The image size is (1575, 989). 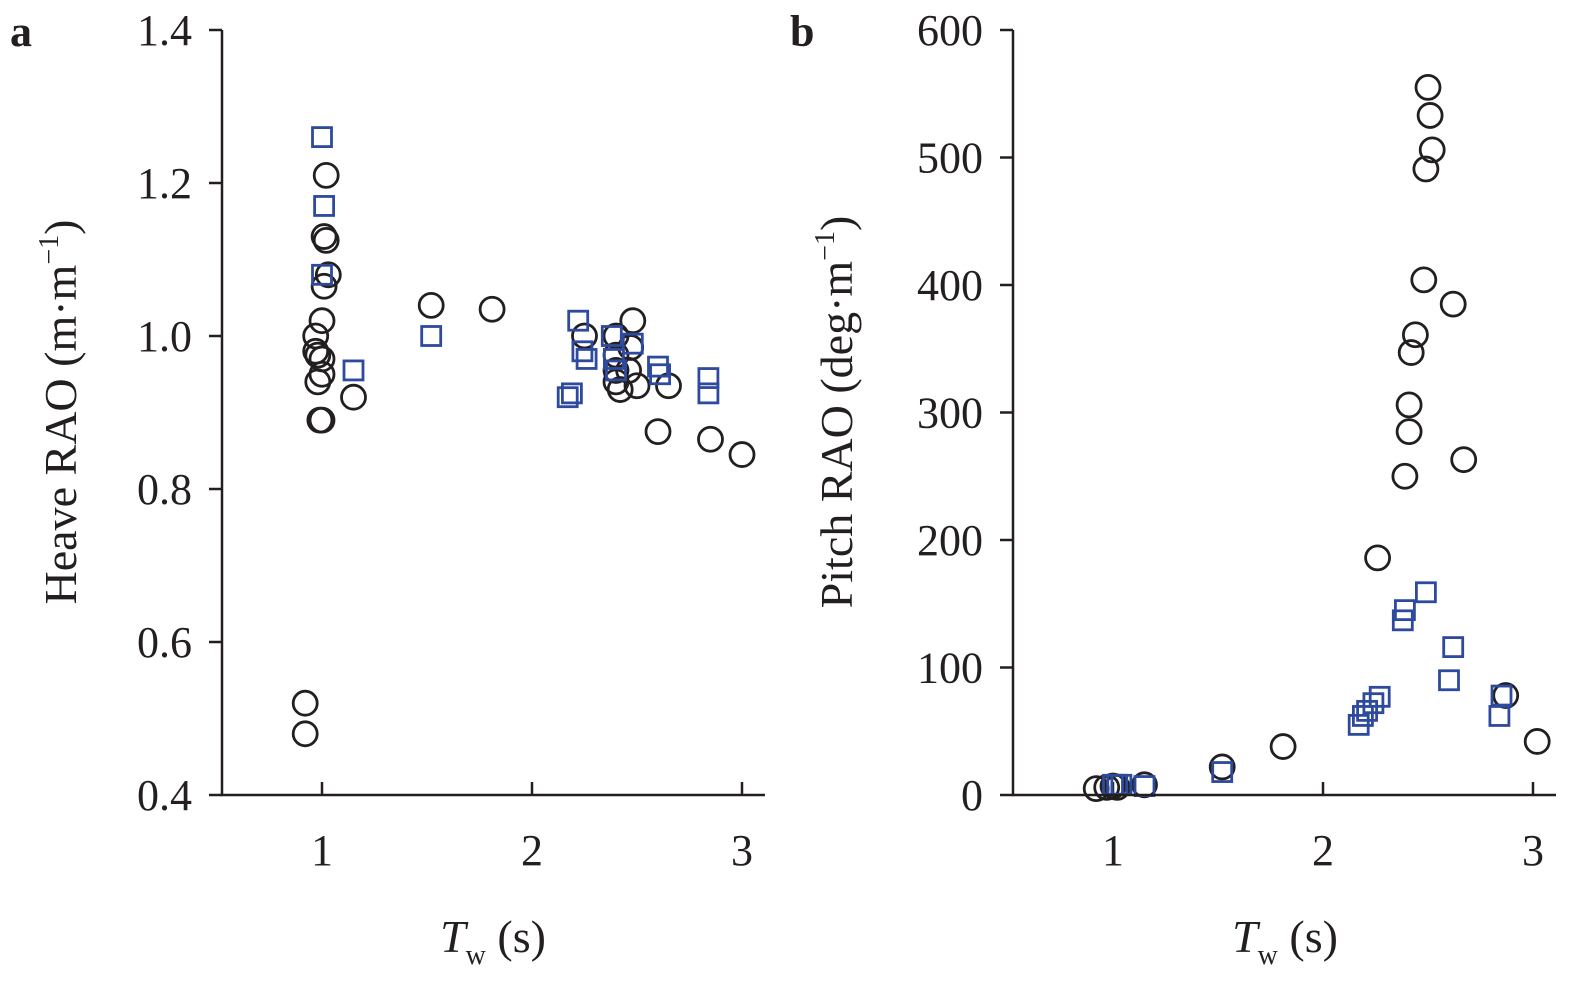 I want to click on panel-a-y-tick-label: 0.8, so click(x=164, y=489).